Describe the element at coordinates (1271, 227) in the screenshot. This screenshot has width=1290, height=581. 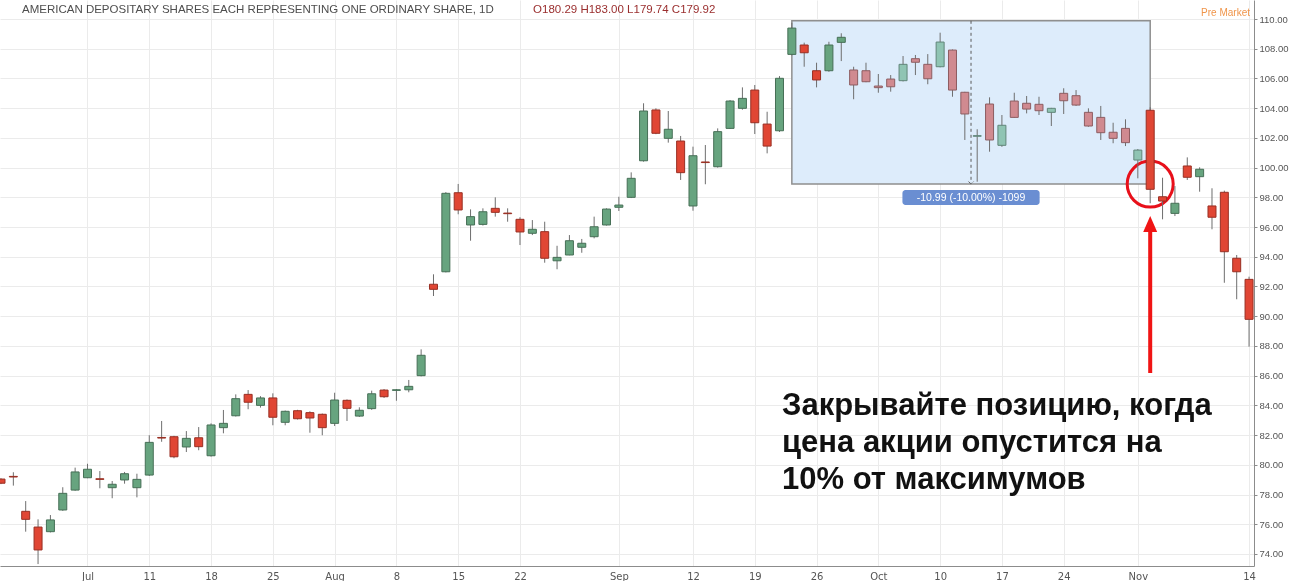
I see `y-tick-label: 96.00` at that location.